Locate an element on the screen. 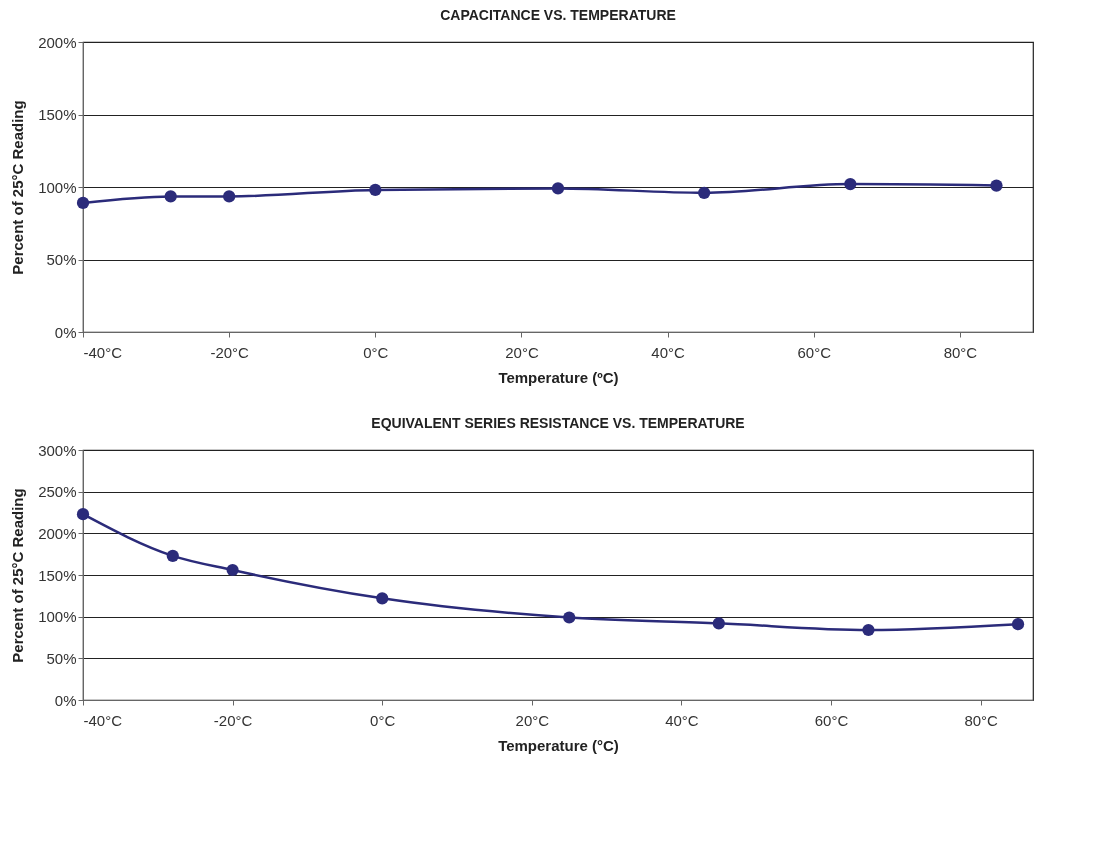  x-axis-title: Temperature (ºC) is located at coordinates (558, 377).